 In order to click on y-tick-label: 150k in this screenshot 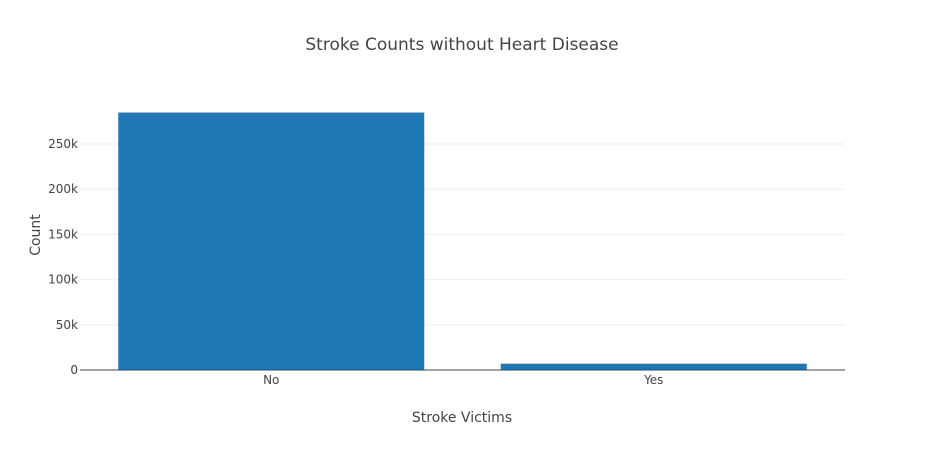, I will do `click(63, 234)`.